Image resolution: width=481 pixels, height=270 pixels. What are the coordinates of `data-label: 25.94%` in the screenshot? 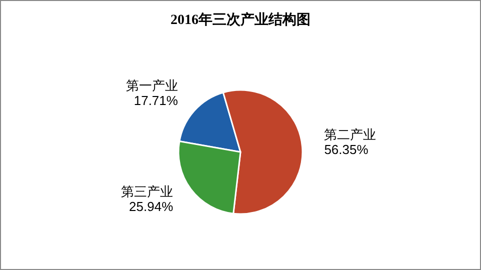 It's located at (151, 206).